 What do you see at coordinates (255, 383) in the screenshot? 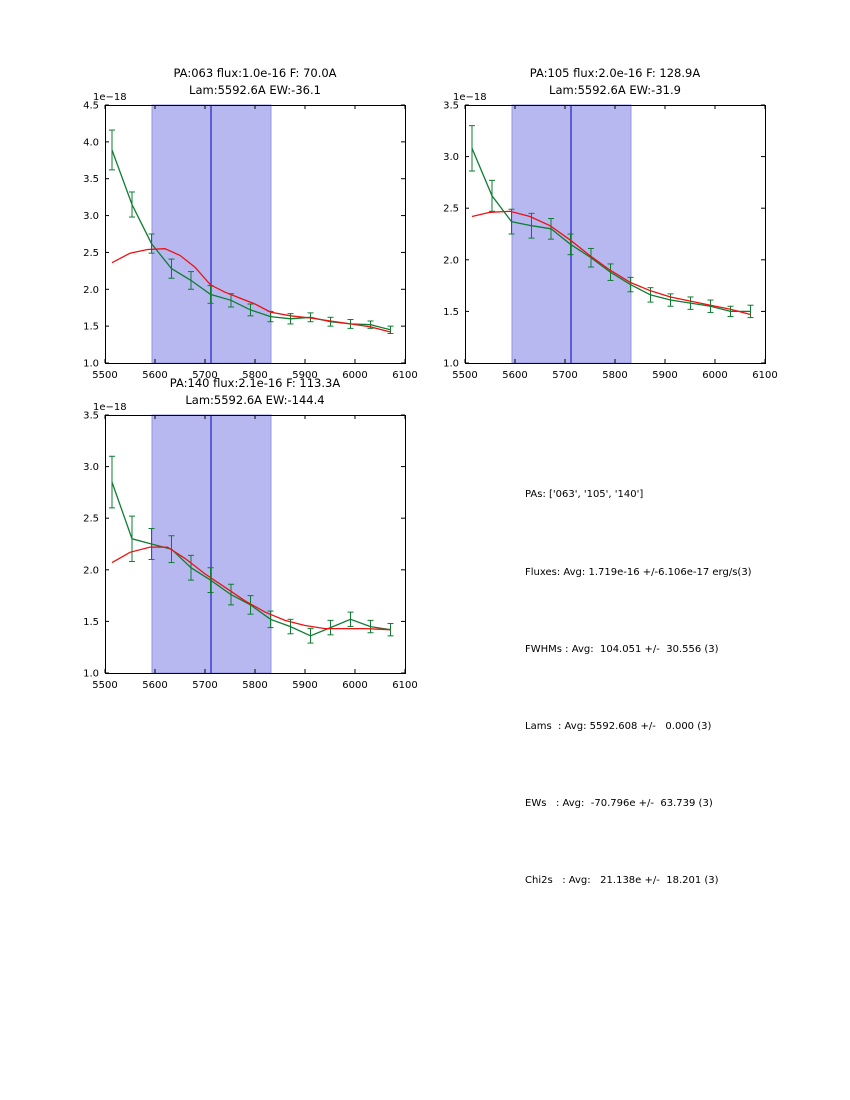
I see `subplot-title-line1: PA:140 flux:2.1e-16 F: 113.3A` at bounding box center [255, 383].